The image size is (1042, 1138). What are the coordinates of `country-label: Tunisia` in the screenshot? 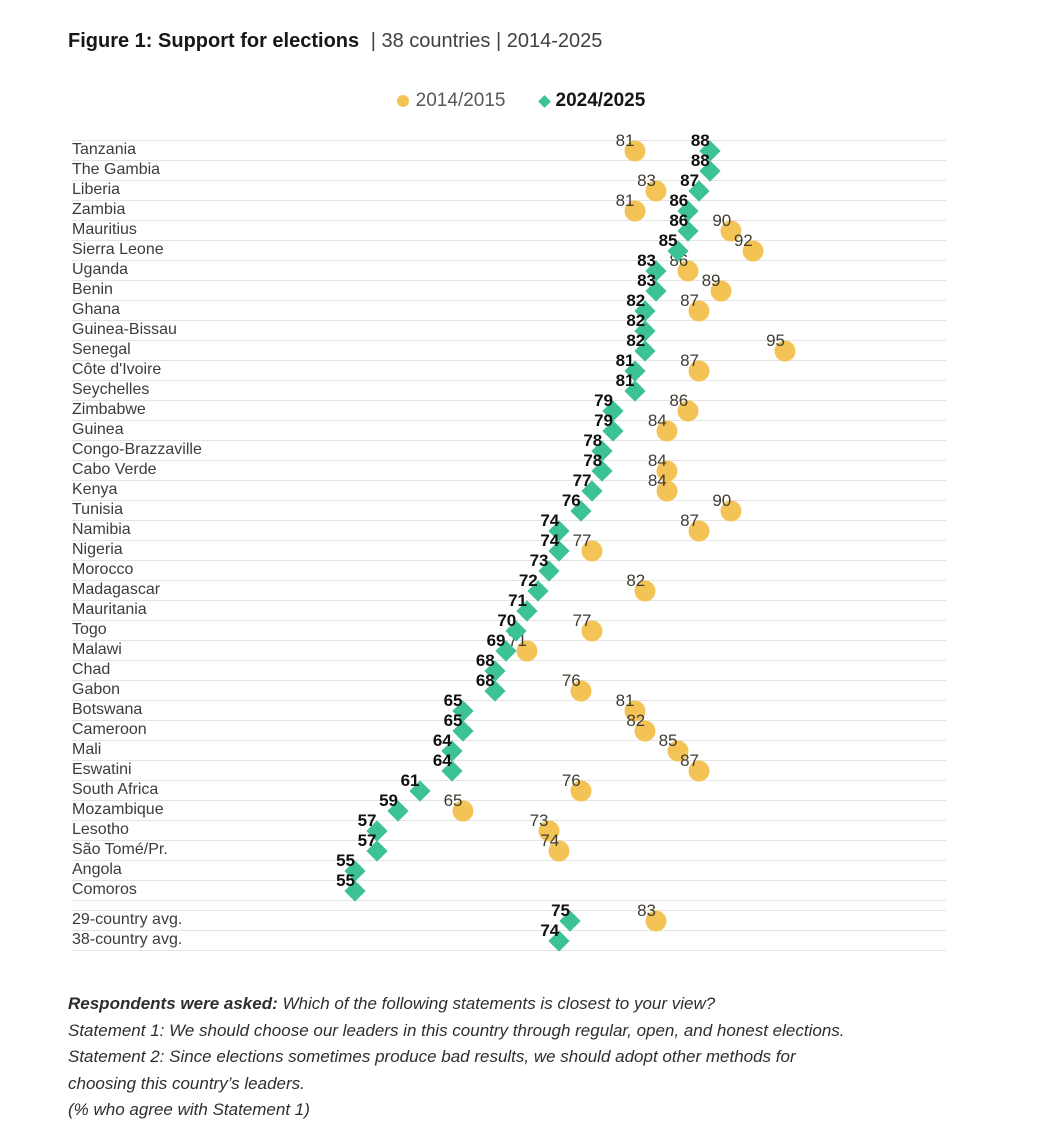 It's located at (97, 509).